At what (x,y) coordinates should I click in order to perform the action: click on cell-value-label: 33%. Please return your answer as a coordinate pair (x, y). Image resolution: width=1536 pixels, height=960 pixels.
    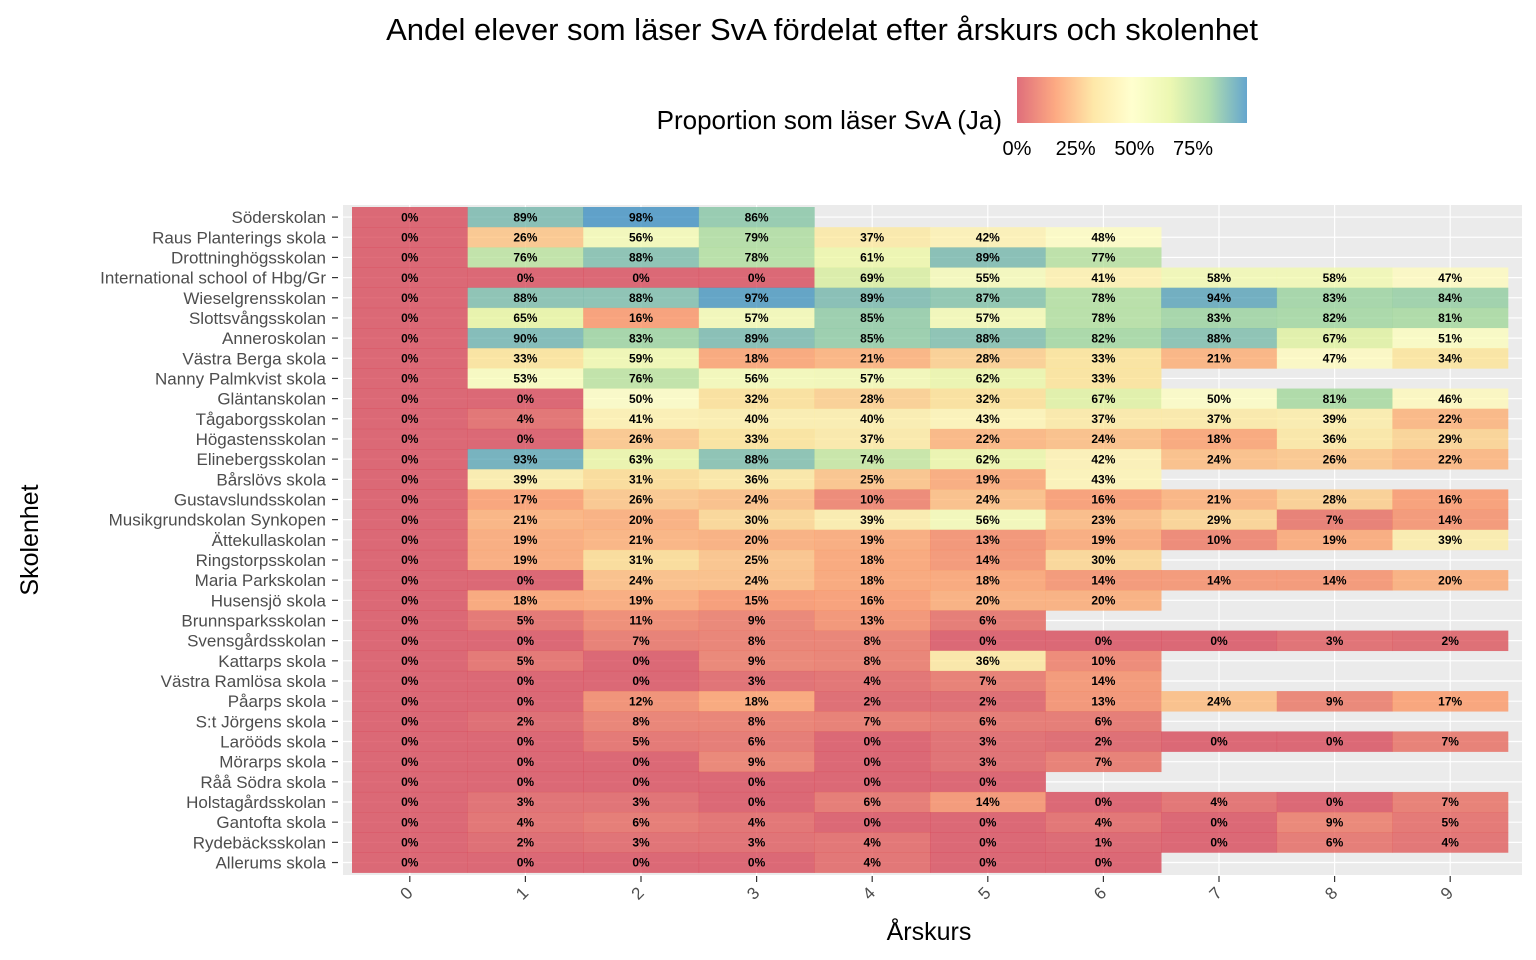
    Looking at the image, I should click on (1103, 358).